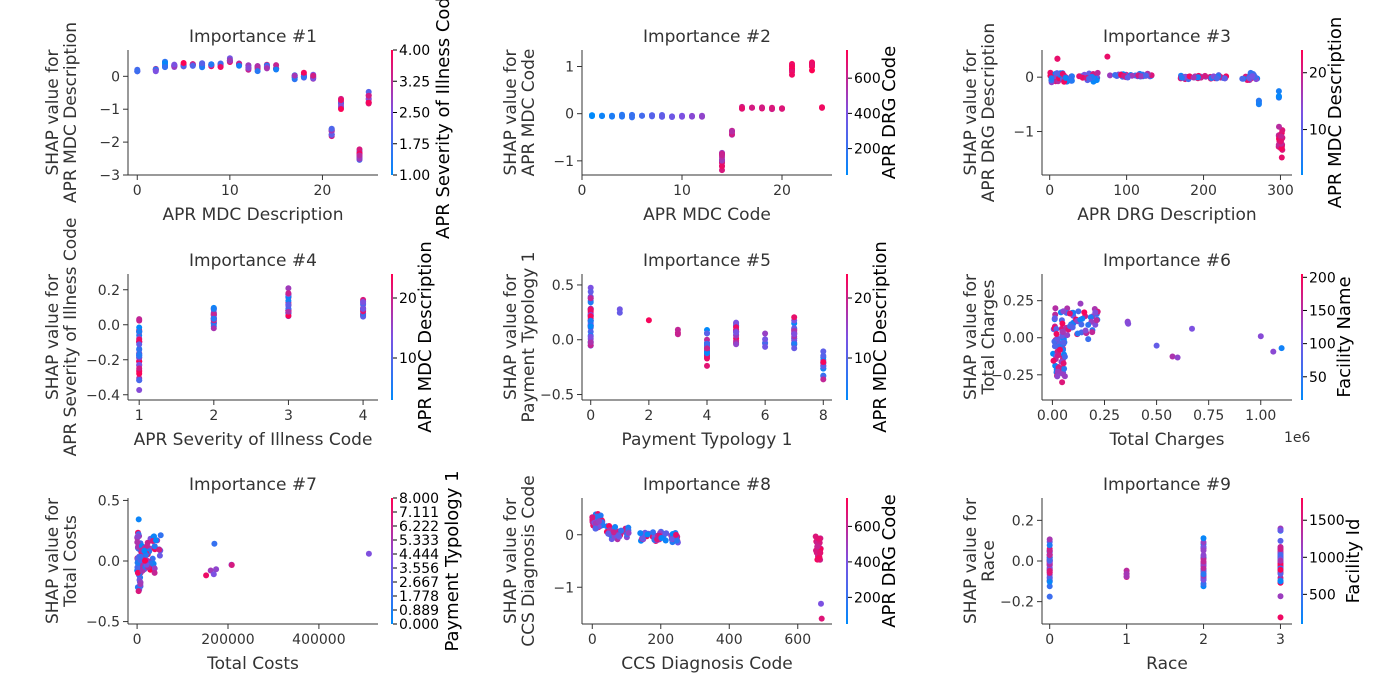 This screenshot has height=700, width=1400. What do you see at coordinates (1166, 215) in the screenshot?
I see `x-axis-label: APR DRG Description` at bounding box center [1166, 215].